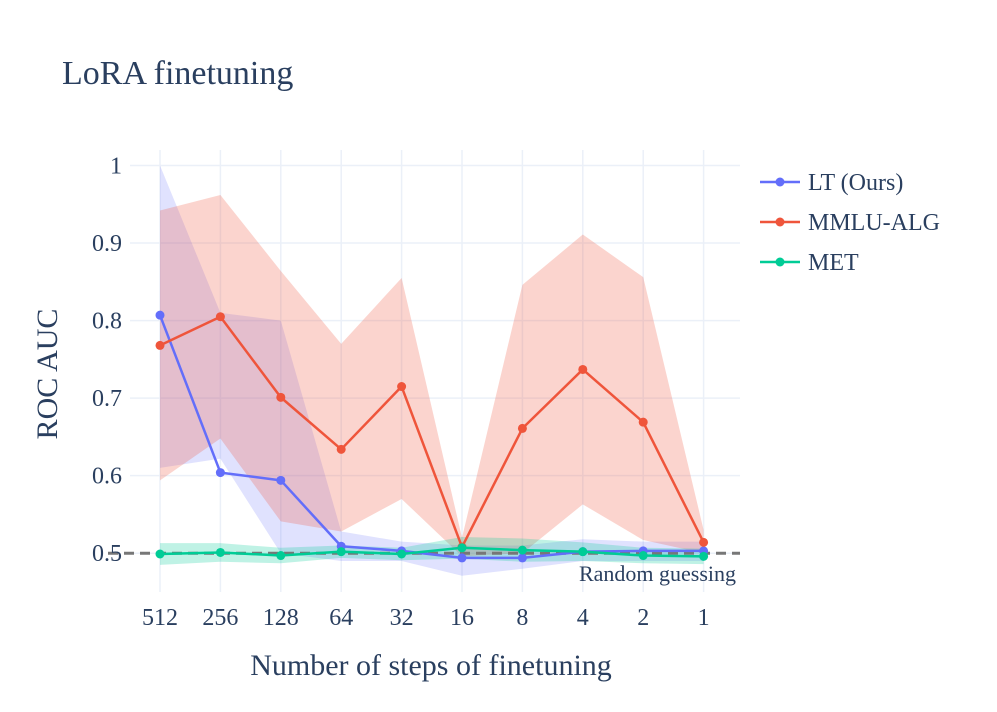 This screenshot has width=997, height=712. What do you see at coordinates (107, 322) in the screenshot?
I see `y-tick-label: 0.8` at bounding box center [107, 322].